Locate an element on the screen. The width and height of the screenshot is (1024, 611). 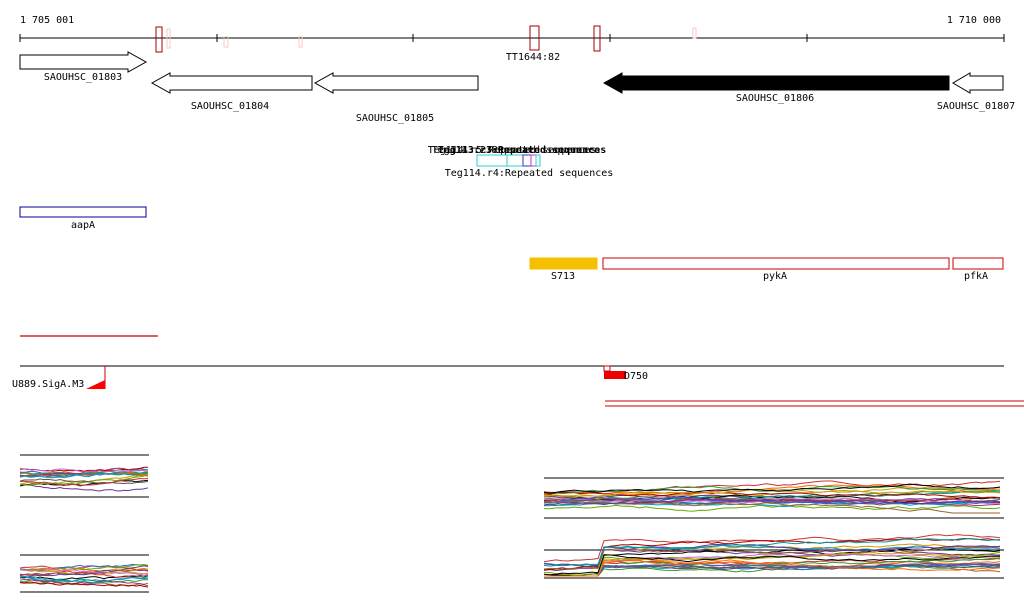
feature-label: pykA is located at coordinates (775, 276).